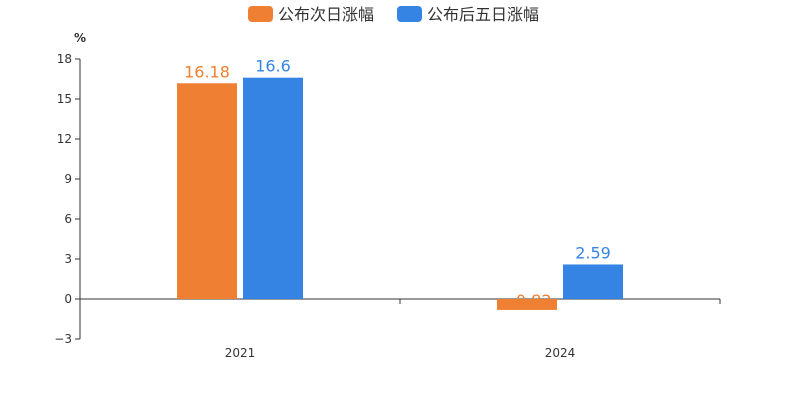 The width and height of the screenshot is (800, 400). What do you see at coordinates (68, 299) in the screenshot?
I see `y-tick-label: 0` at bounding box center [68, 299].